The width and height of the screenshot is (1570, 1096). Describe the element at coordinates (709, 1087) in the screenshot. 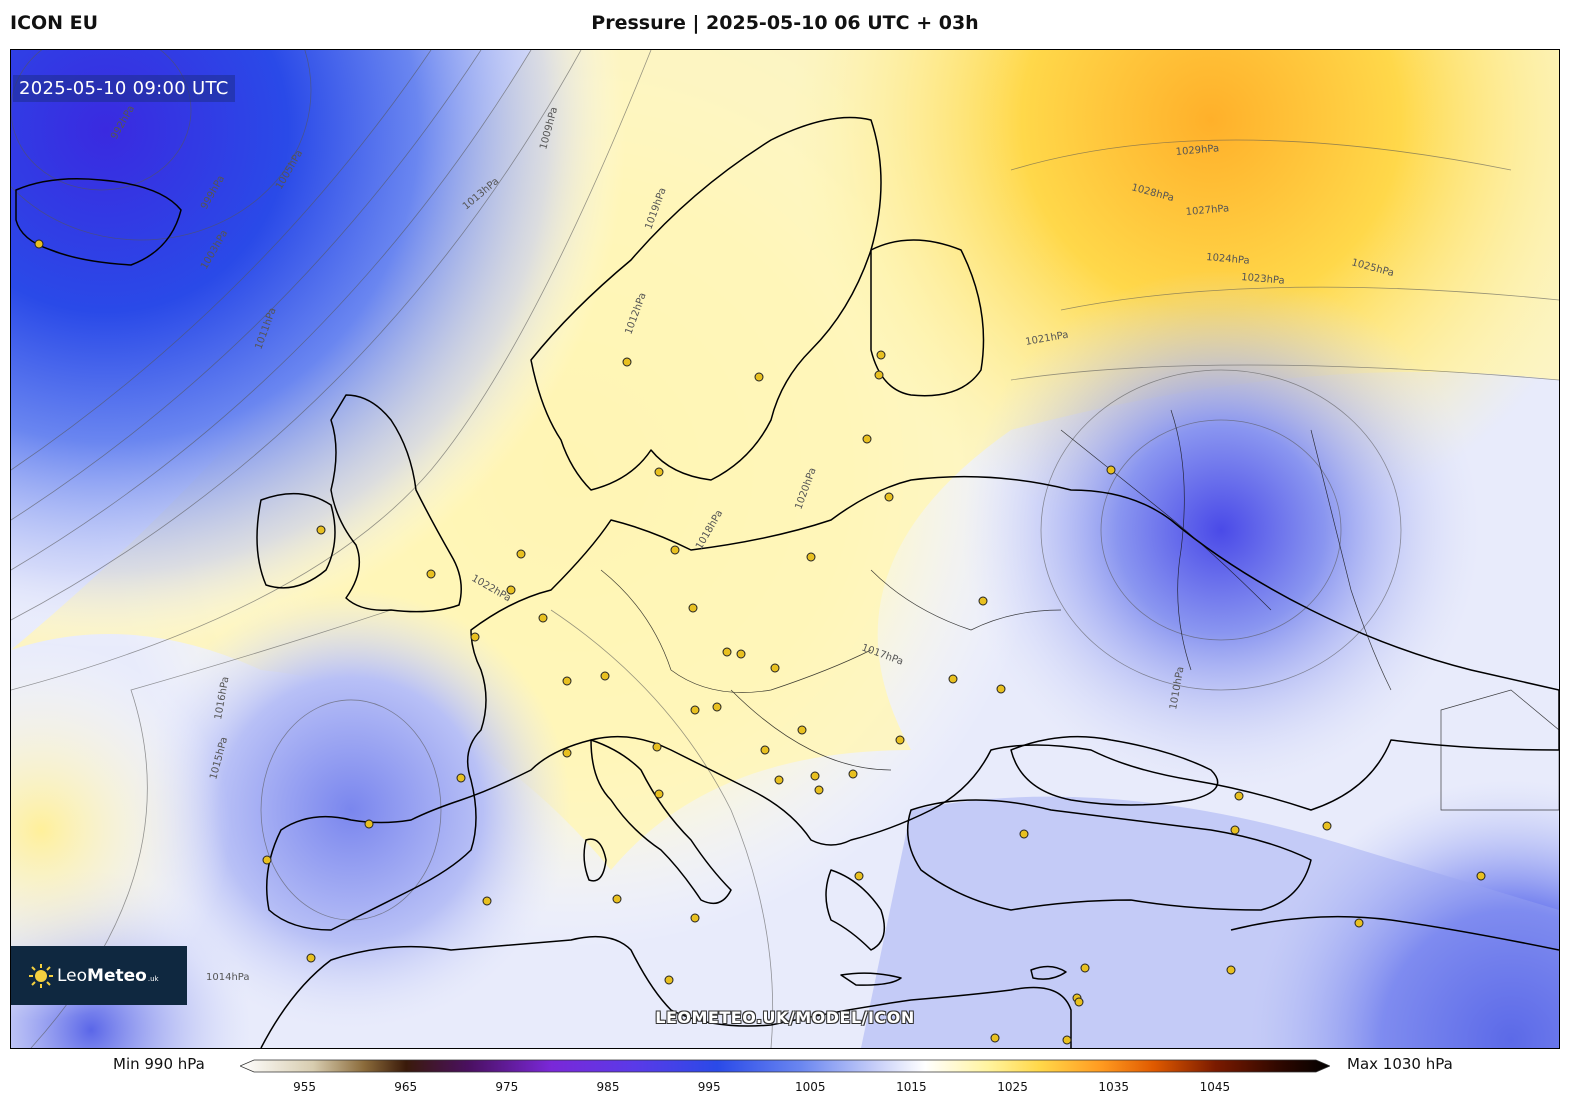

I see `colorbar-tick-label: 995` at that location.